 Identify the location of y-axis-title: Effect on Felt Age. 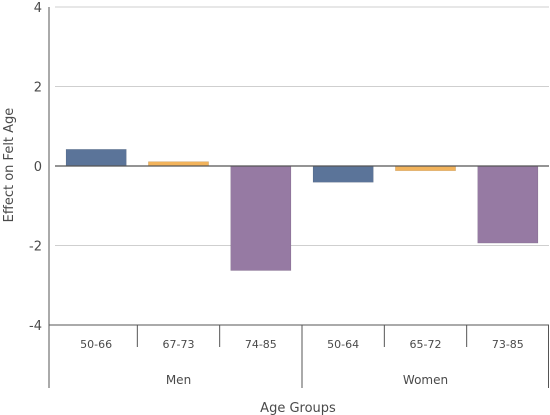
(9, 165).